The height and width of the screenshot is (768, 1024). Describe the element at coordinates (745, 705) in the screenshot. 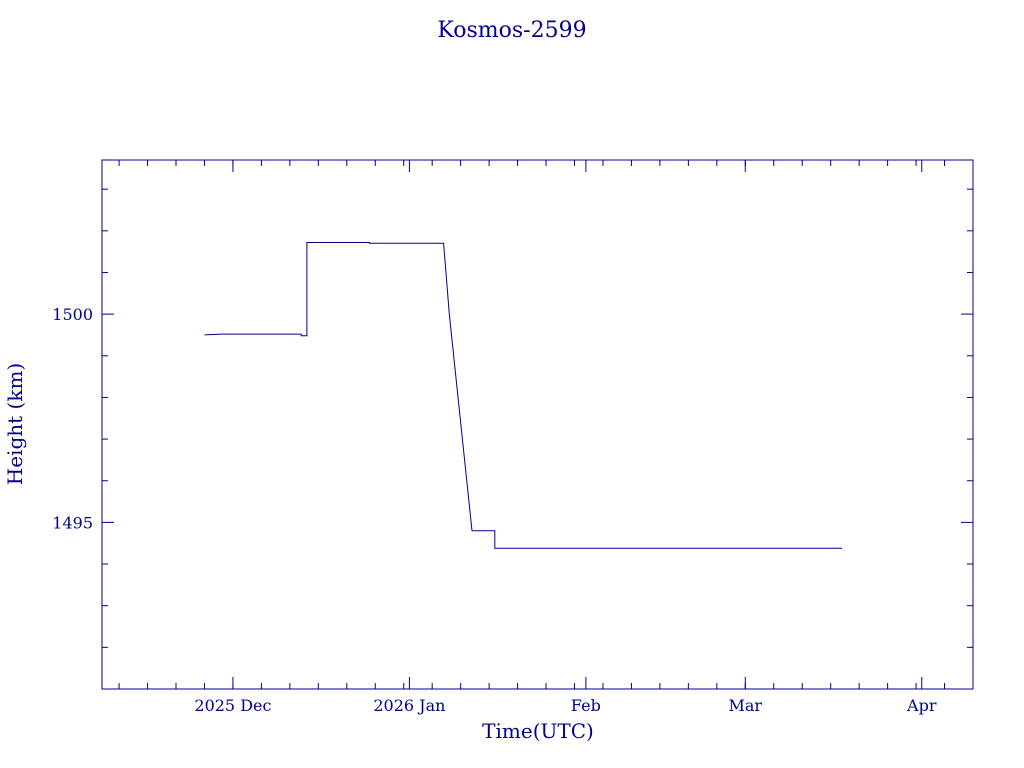

I see `x-tick-label: Mar` at that location.